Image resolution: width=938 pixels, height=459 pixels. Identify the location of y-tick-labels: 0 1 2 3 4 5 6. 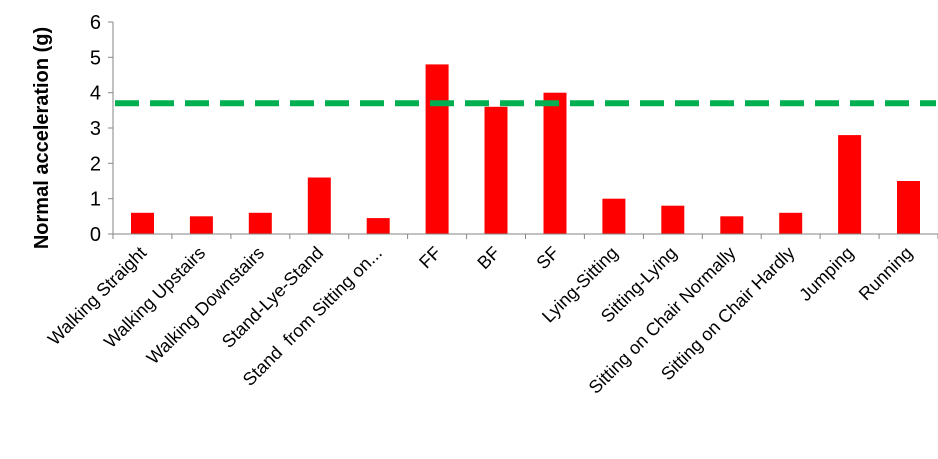
(95, 129).